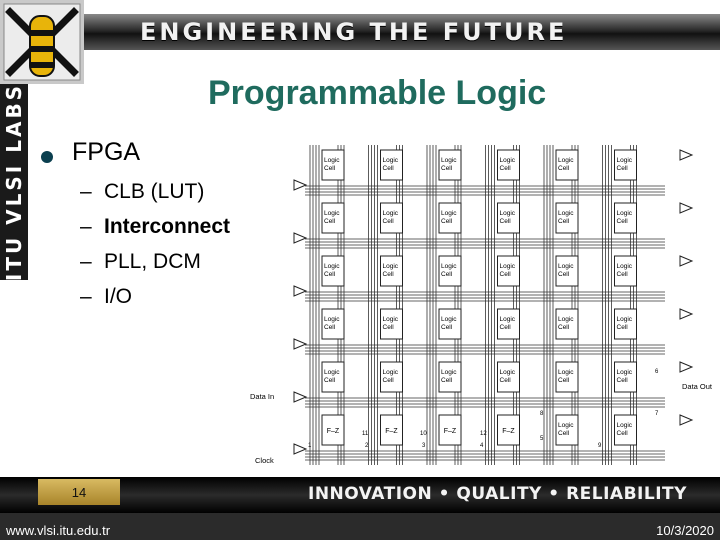 The width and height of the screenshot is (720, 540). Describe the element at coordinates (482, 446) in the screenshot. I see `wire-number: 4` at that location.